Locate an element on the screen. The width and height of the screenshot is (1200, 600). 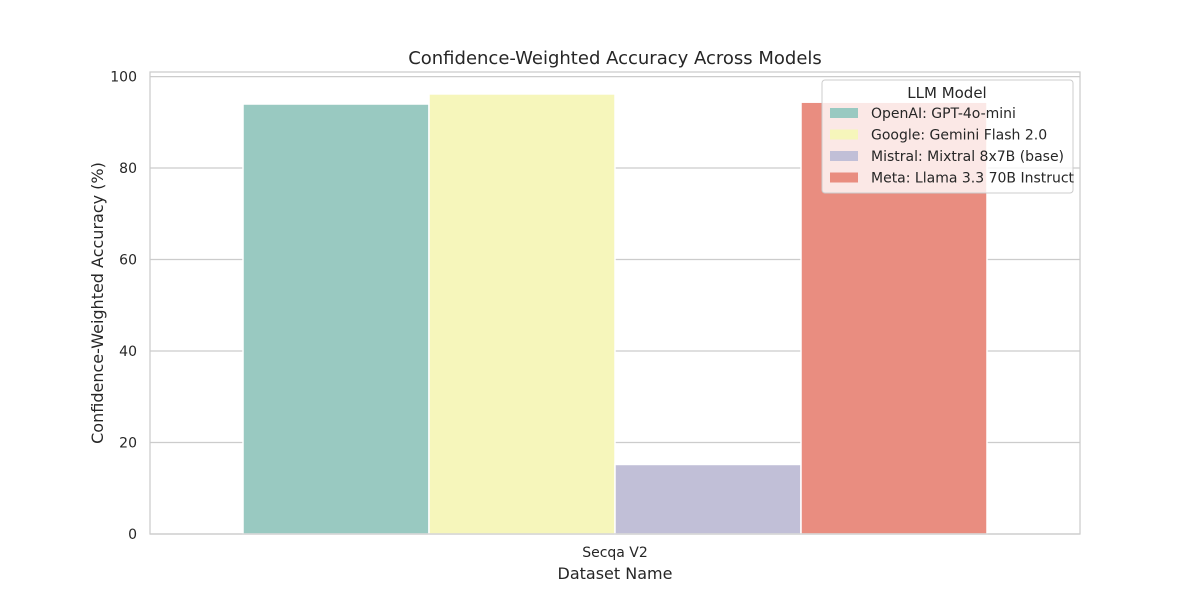
y-tick-label: 0 is located at coordinates (132, 535).